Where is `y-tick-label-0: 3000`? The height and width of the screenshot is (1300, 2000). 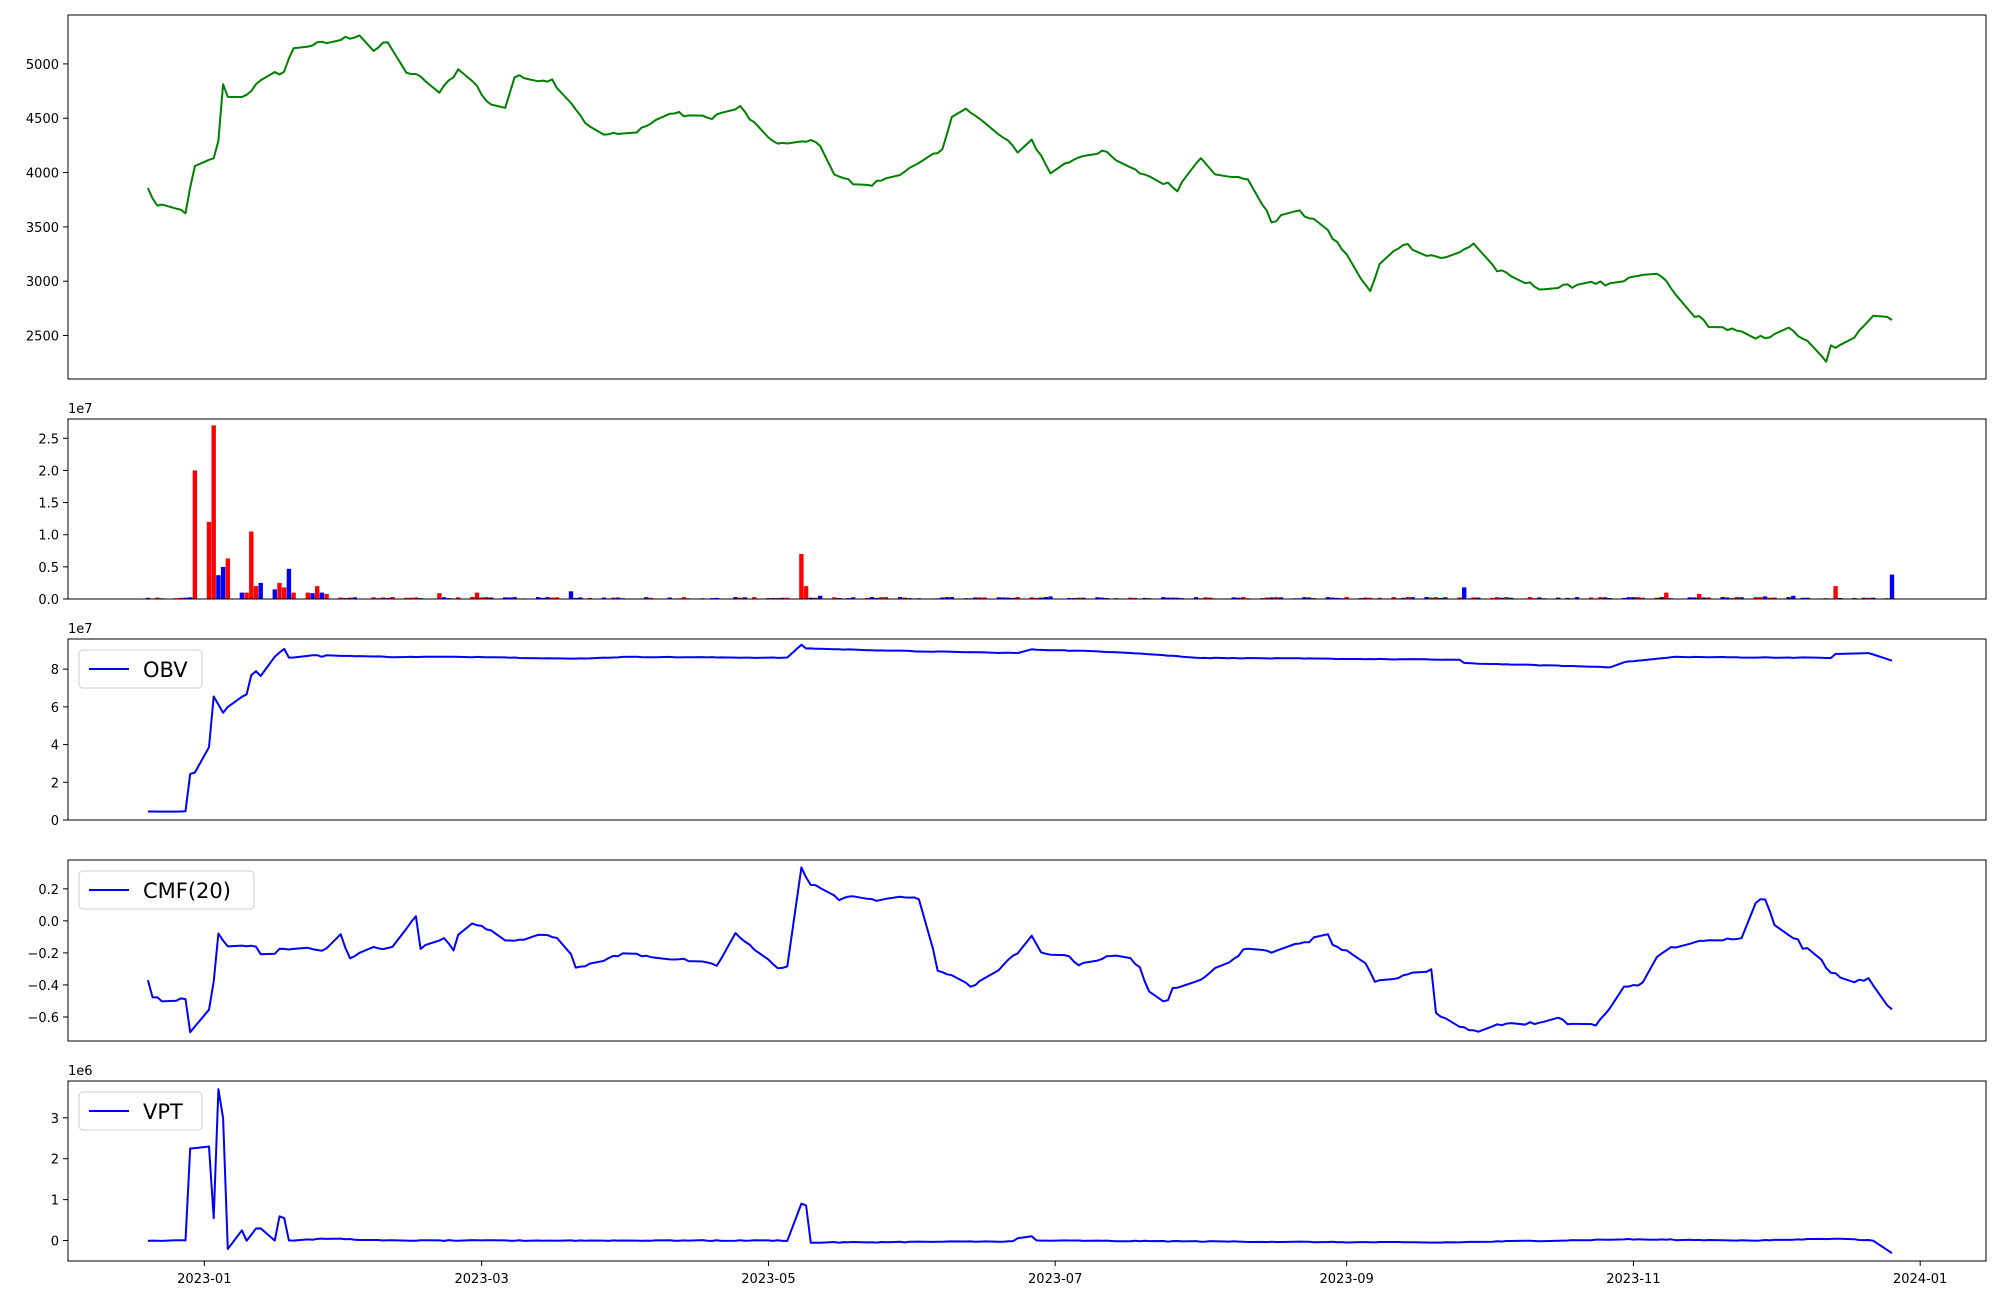
y-tick-label-0: 3000 is located at coordinates (42, 282).